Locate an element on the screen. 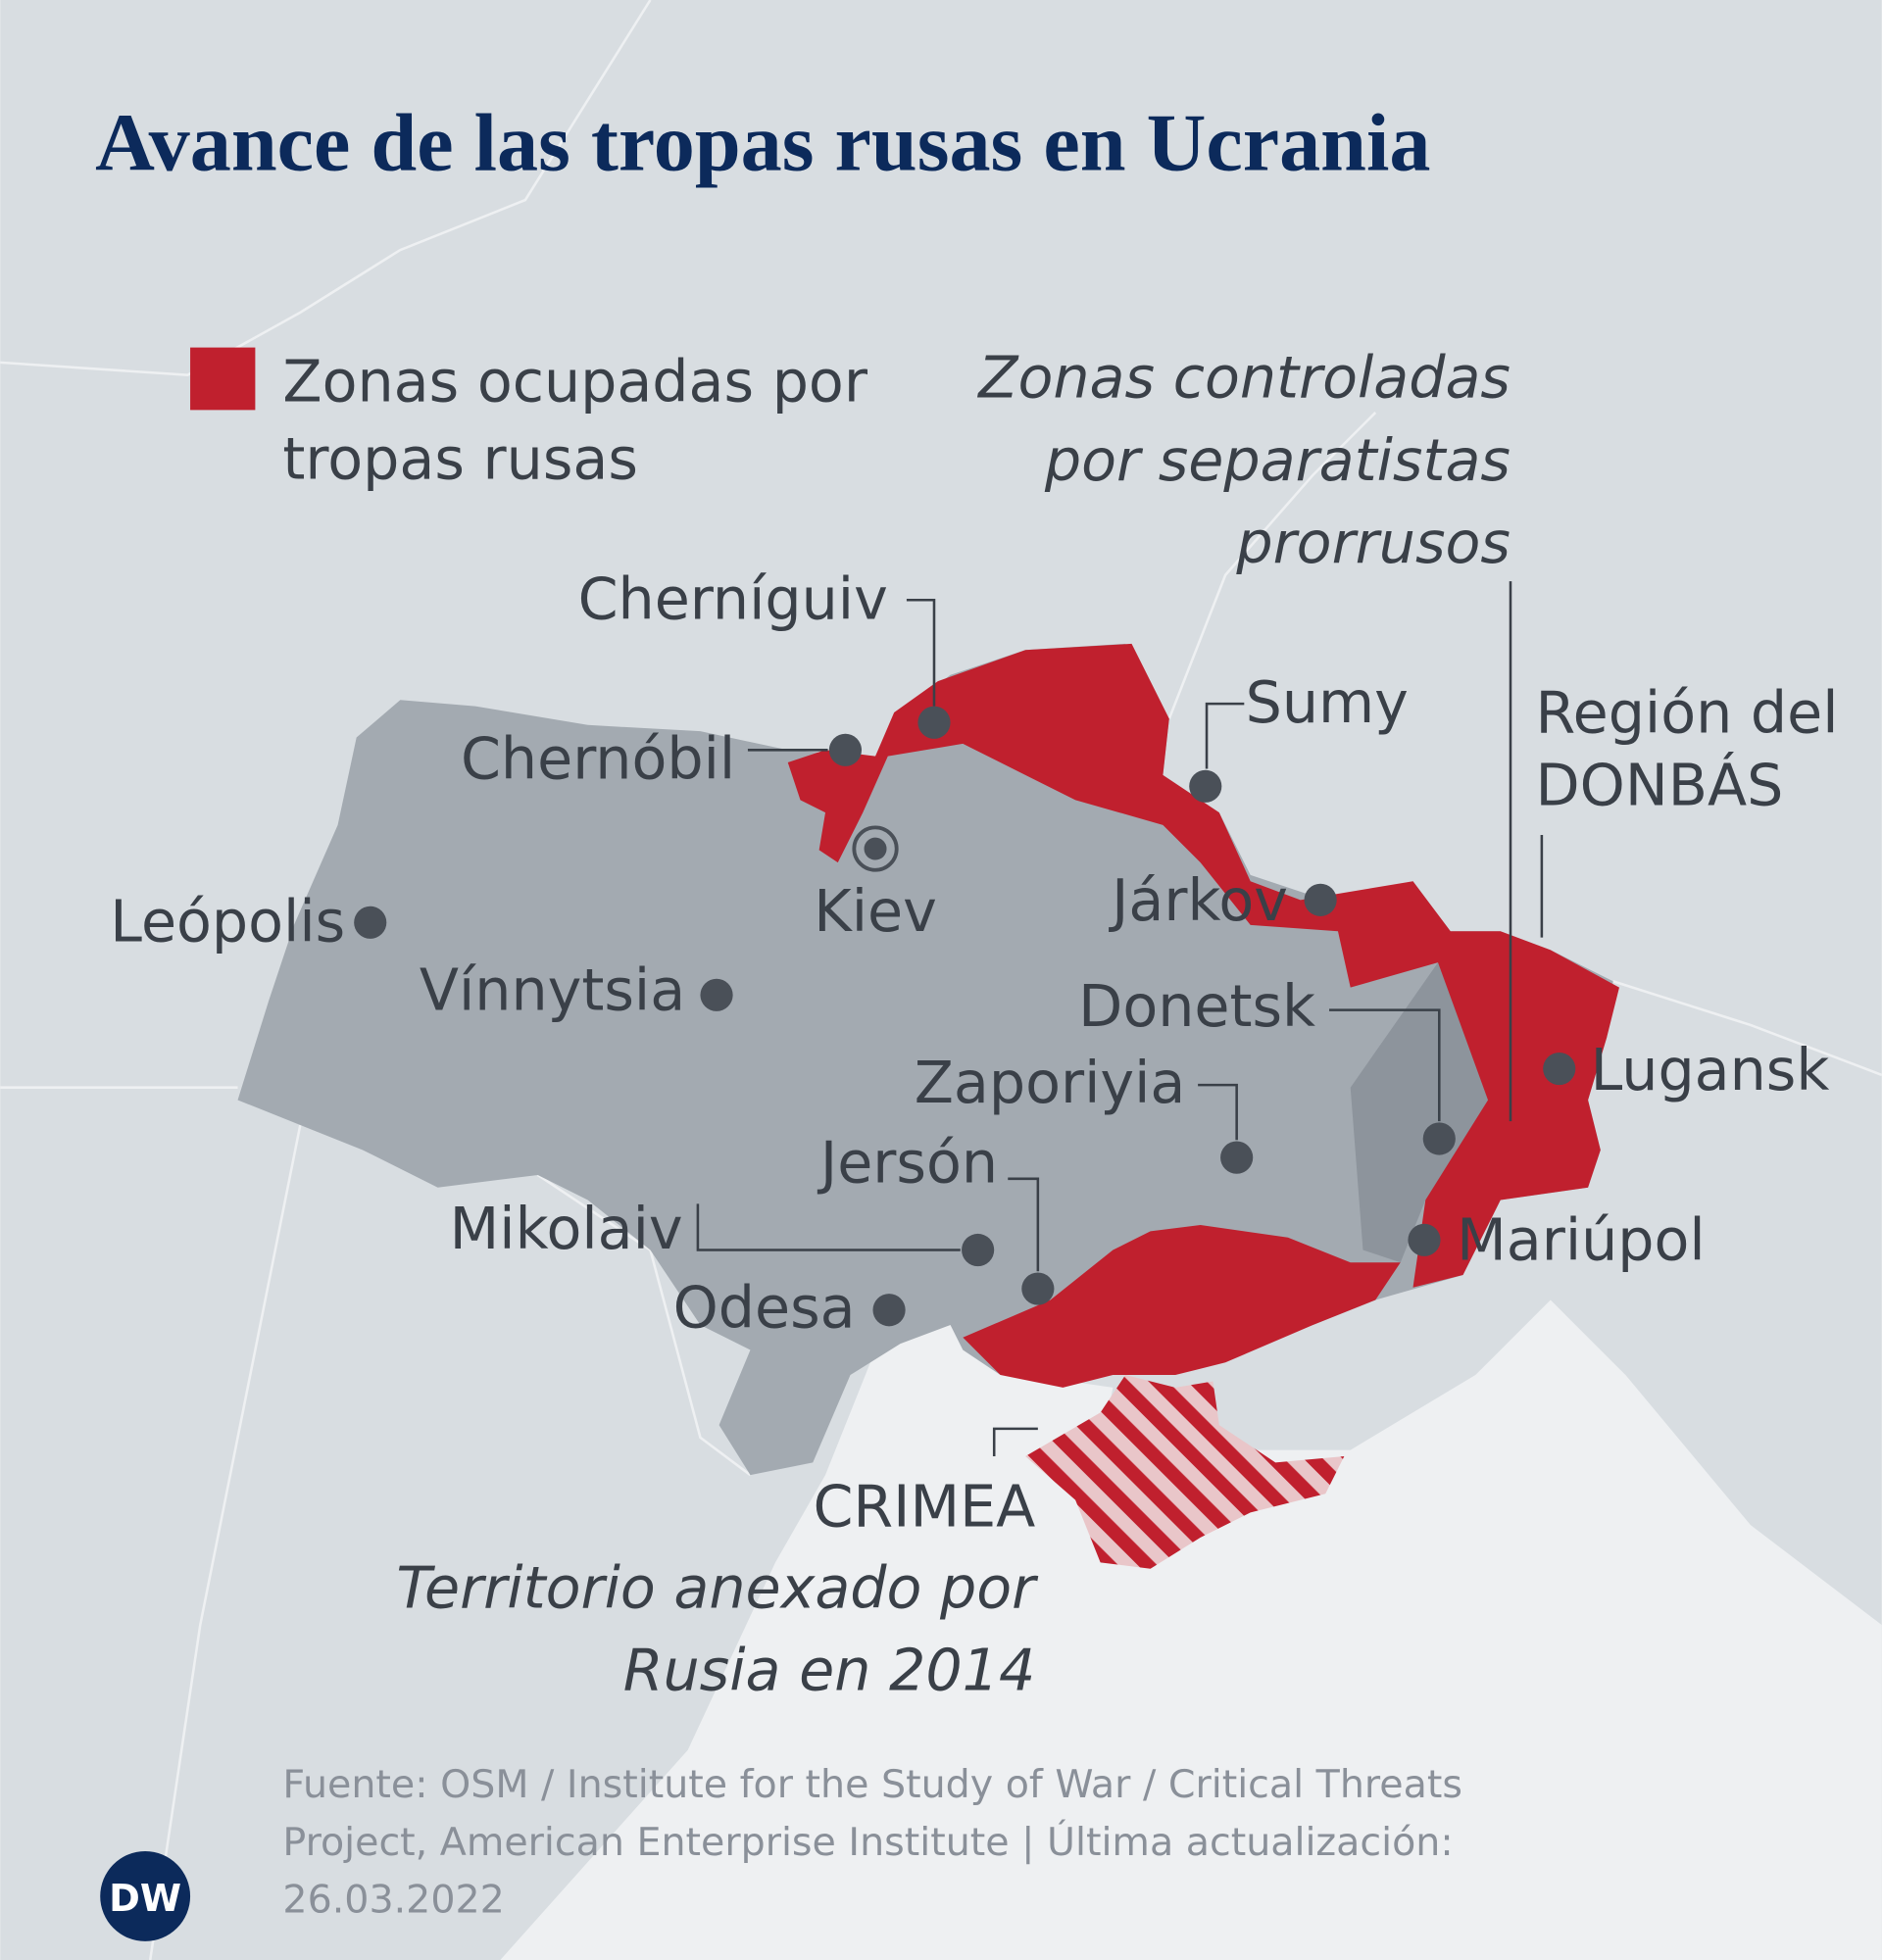  legend-swatch is located at coordinates (223, 379).